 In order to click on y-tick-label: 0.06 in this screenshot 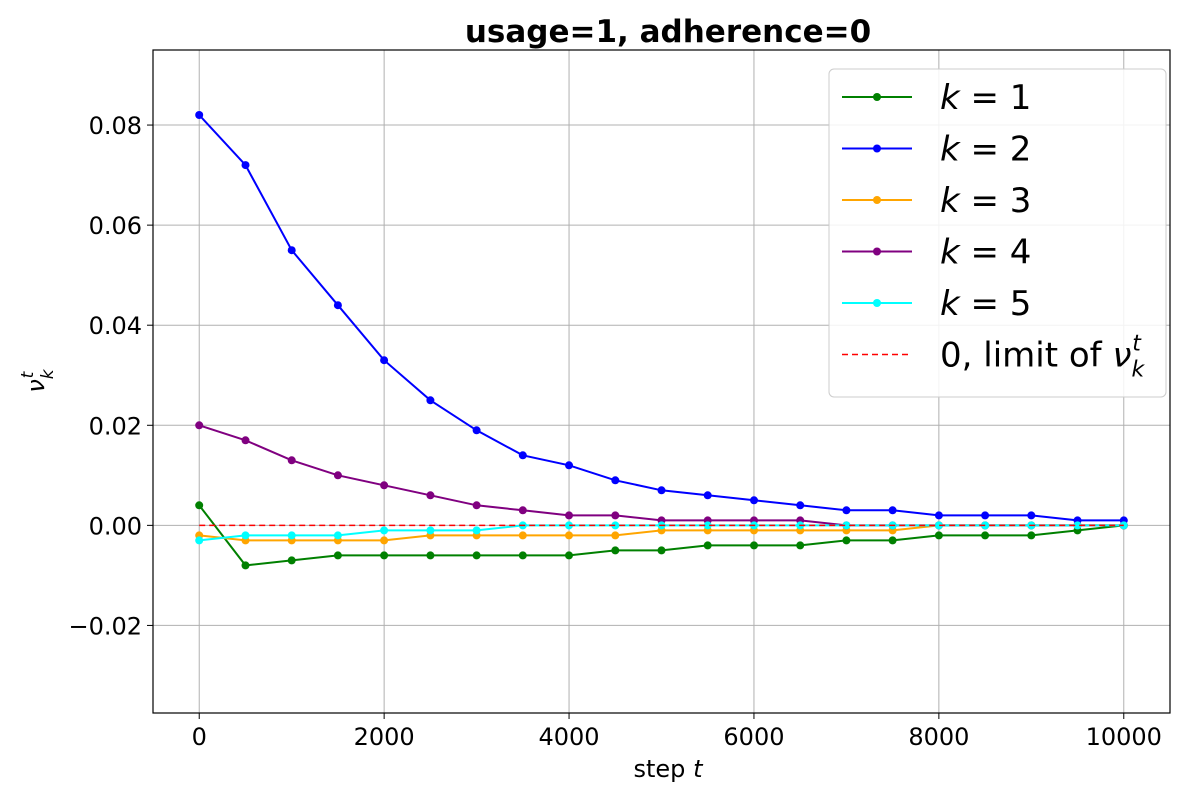, I will do `click(115, 226)`.